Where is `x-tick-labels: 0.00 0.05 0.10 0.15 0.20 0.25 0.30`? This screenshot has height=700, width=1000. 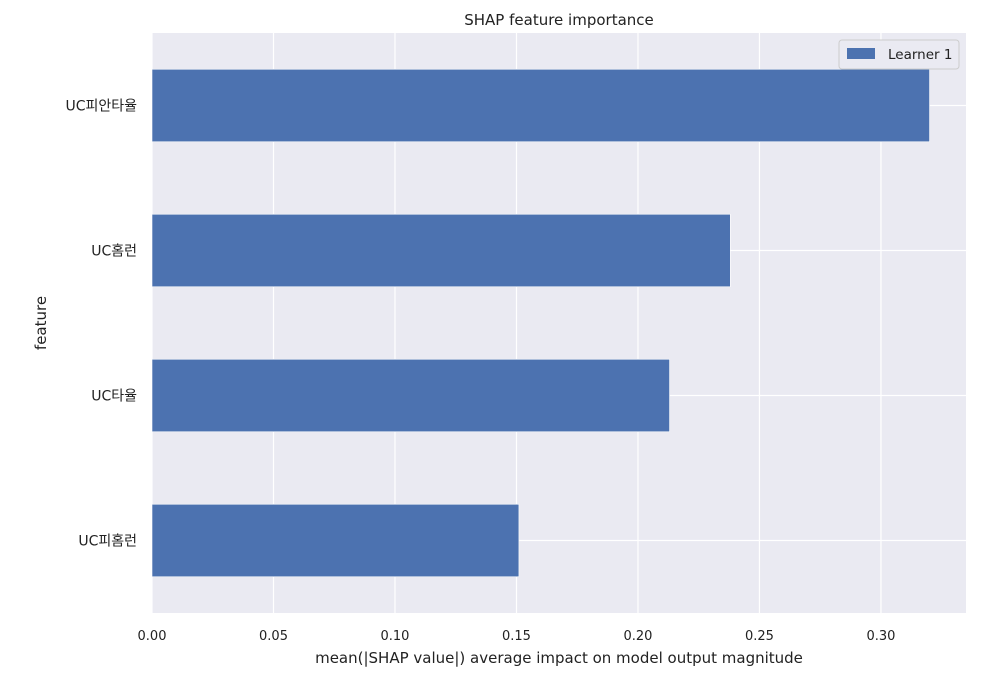
x-tick-labels: 0.00 0.05 0.10 0.15 0.20 0.25 0.30 is located at coordinates (517, 636).